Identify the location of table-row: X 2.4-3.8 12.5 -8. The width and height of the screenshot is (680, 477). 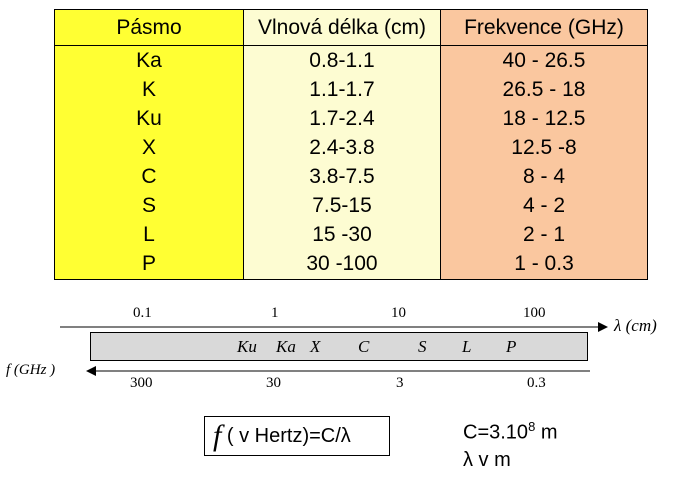
(351, 148).